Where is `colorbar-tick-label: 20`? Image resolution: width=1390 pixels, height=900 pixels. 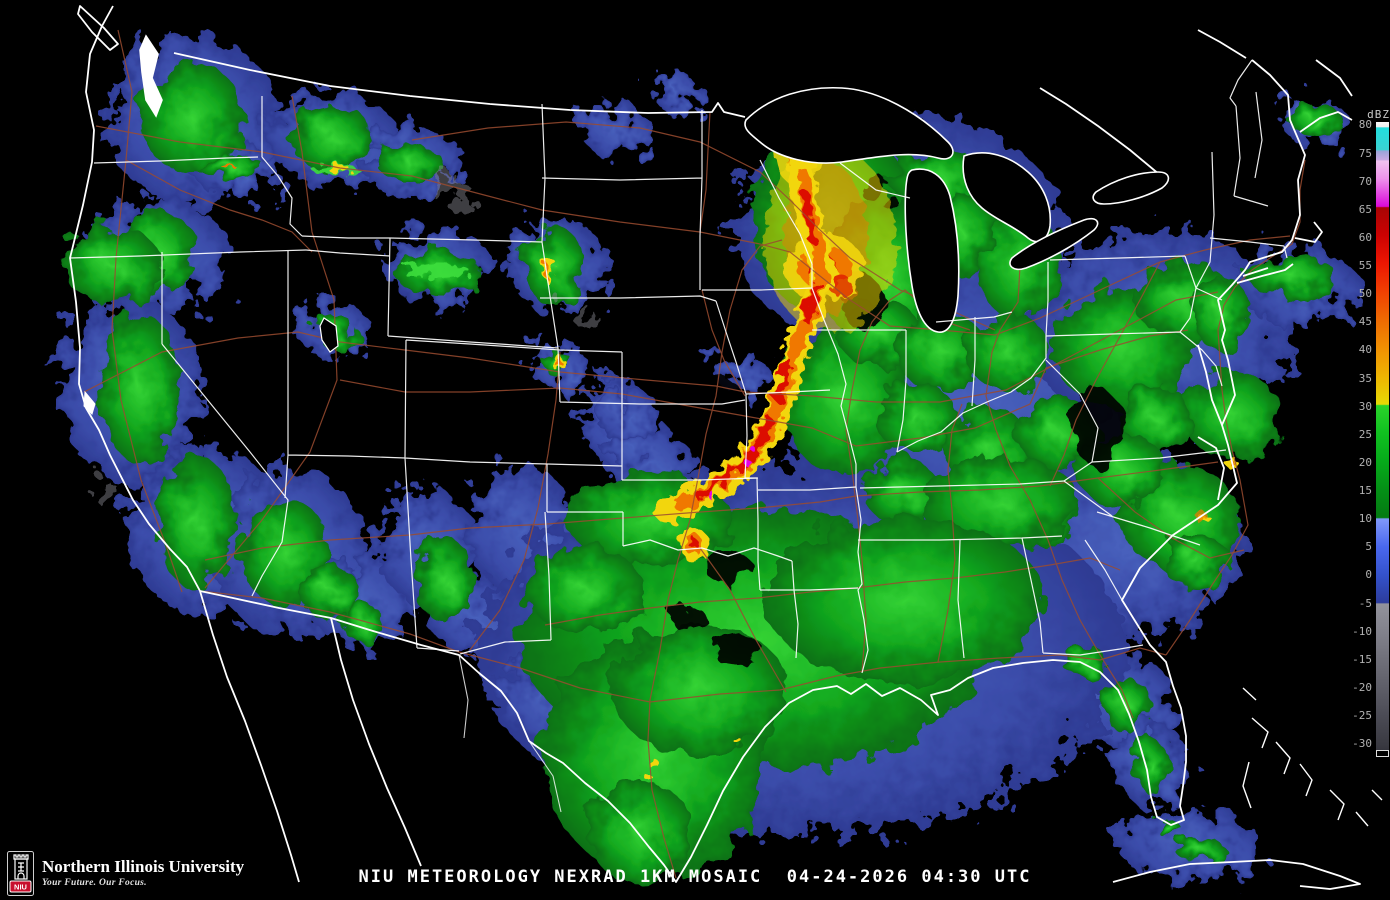 colorbar-tick-label: 20 is located at coordinates (1365, 462).